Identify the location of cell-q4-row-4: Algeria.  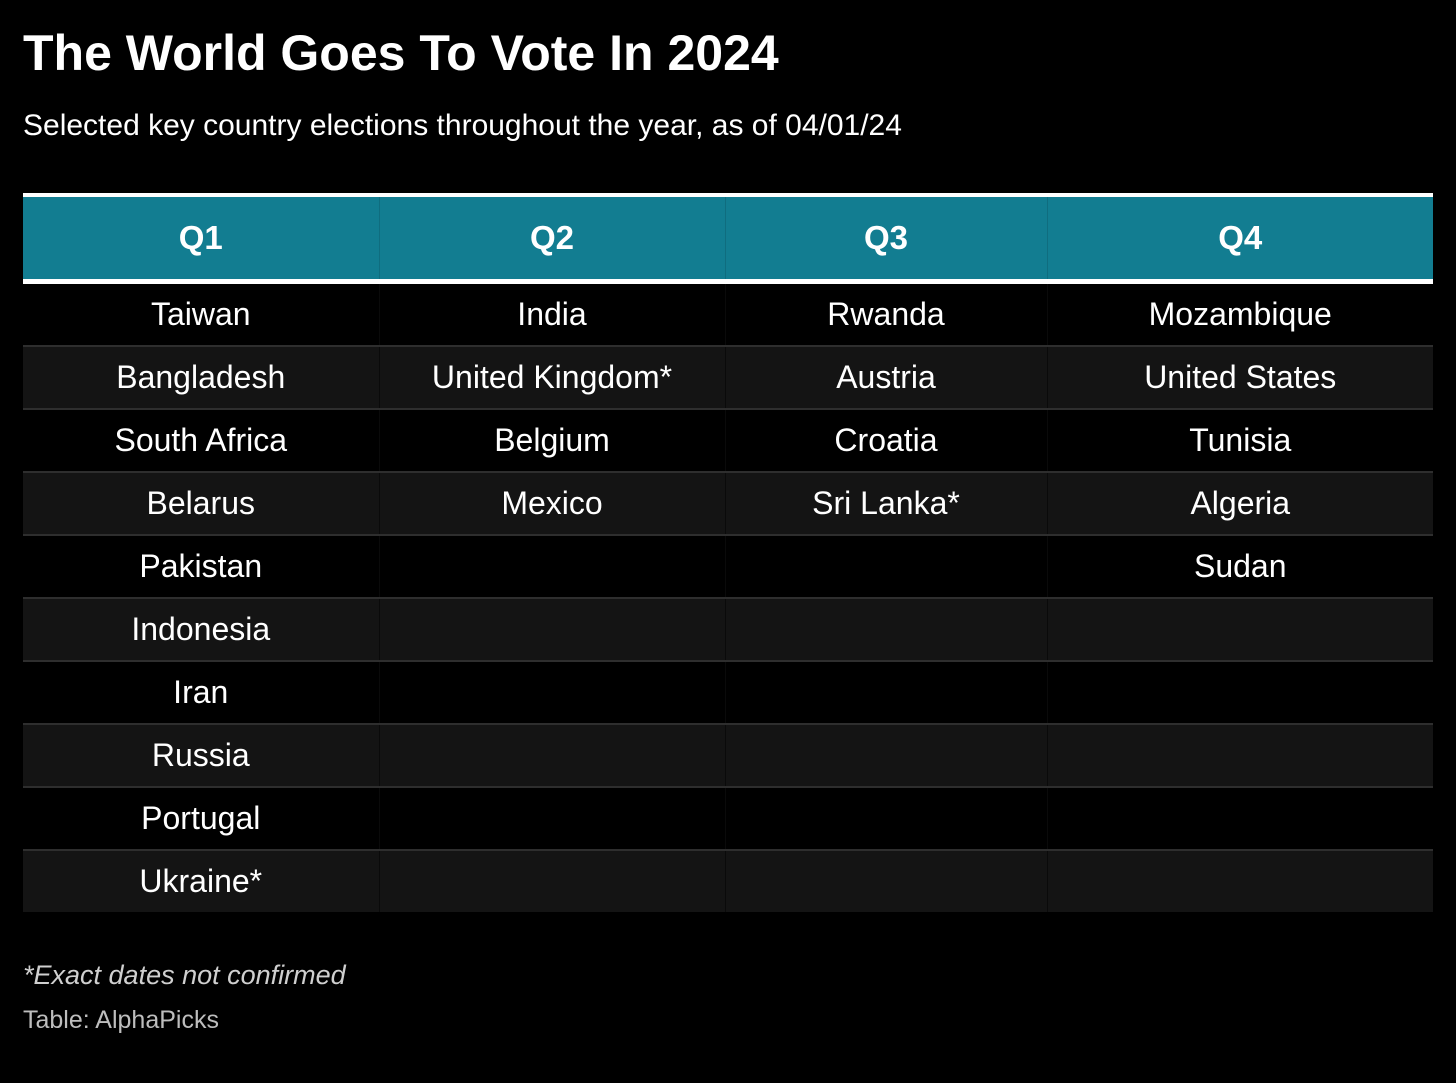
(1239, 504).